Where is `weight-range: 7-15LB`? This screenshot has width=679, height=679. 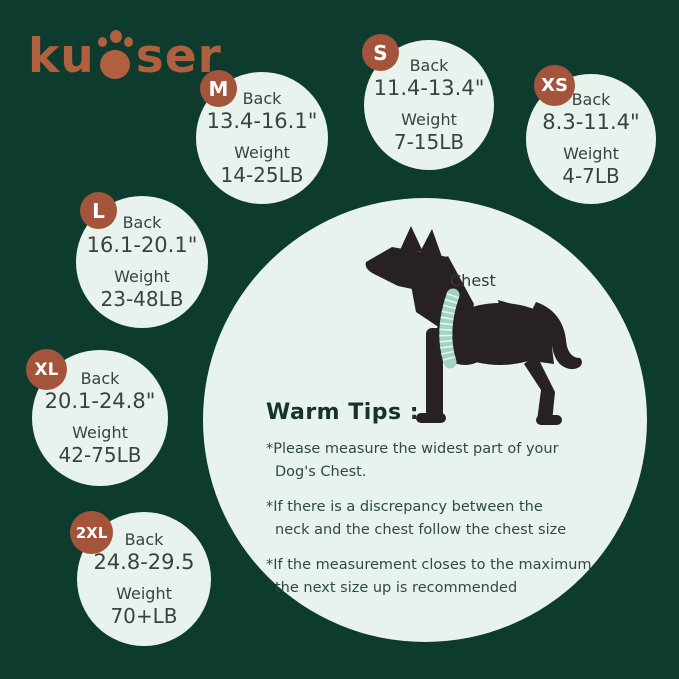 weight-range: 7-15LB is located at coordinates (429, 142).